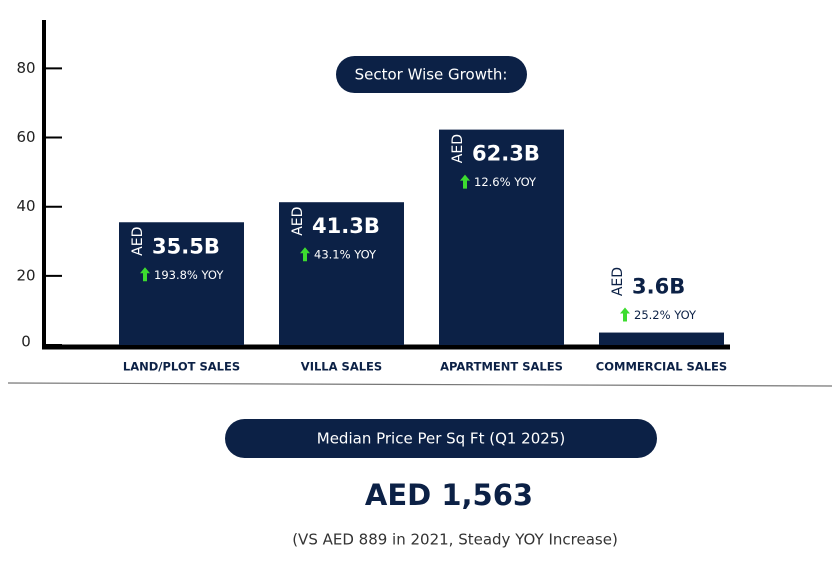 The image size is (838, 564). I want to click on value-label: 35.5B, so click(186, 246).